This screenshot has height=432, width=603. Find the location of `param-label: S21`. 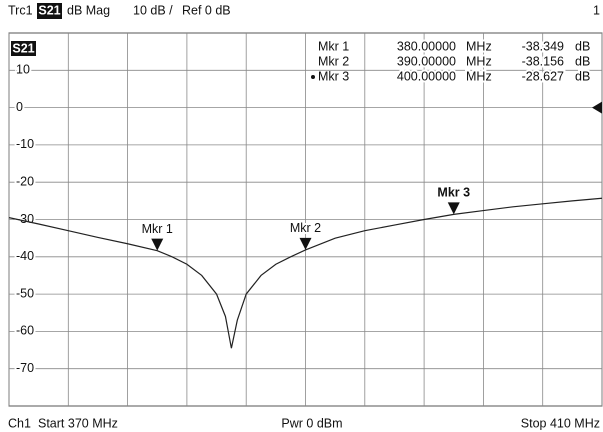

param-label: S21 is located at coordinates (49, 10).